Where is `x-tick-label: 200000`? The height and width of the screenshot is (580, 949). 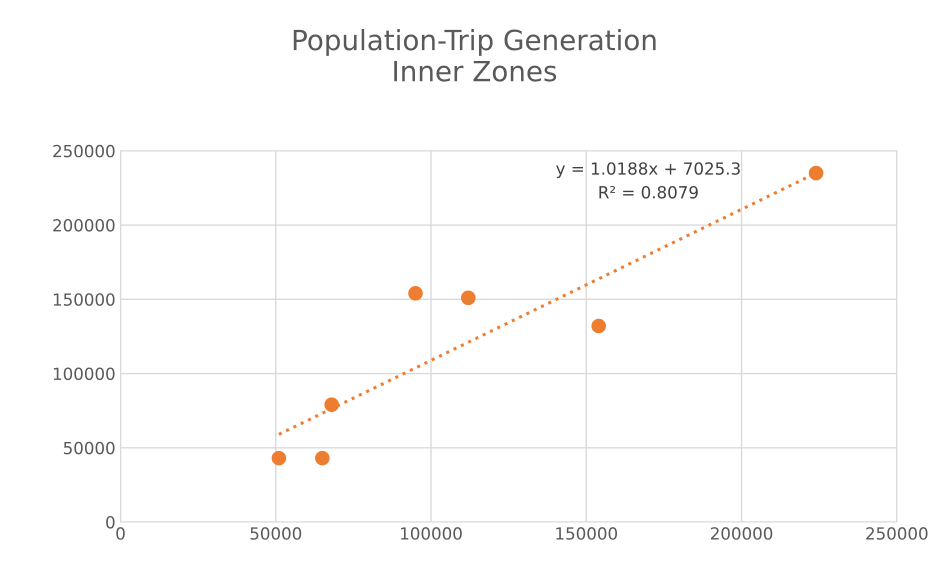 x-tick-label: 200000 is located at coordinates (741, 533).